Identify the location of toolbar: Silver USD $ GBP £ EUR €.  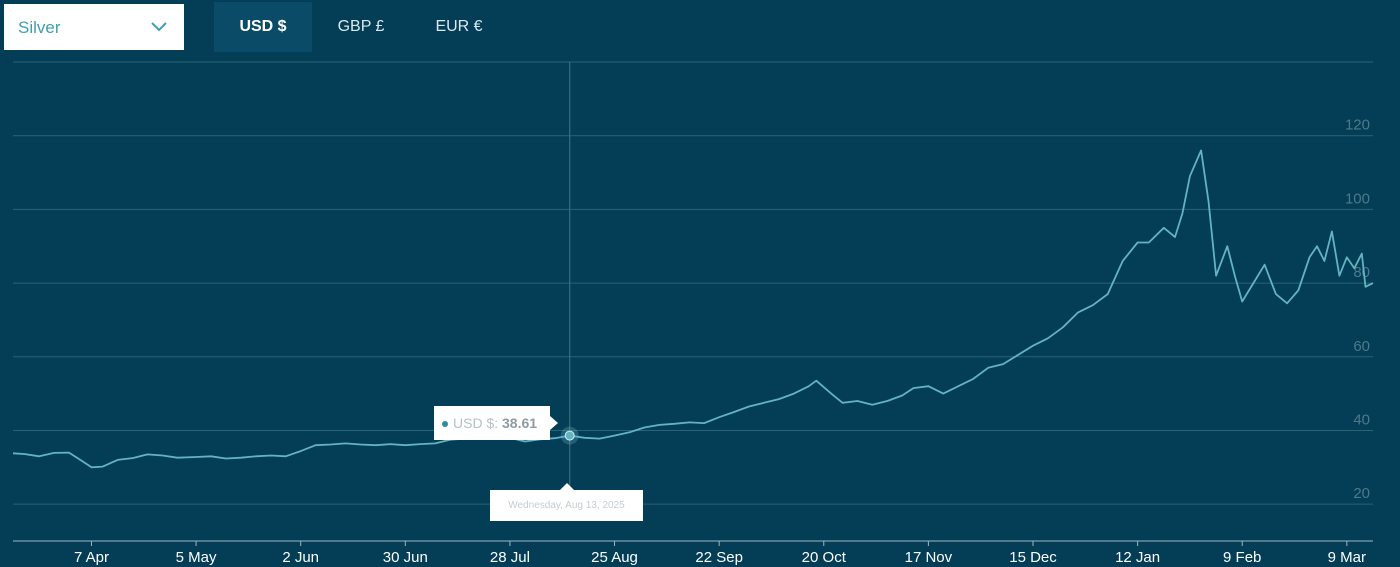
(700, 29).